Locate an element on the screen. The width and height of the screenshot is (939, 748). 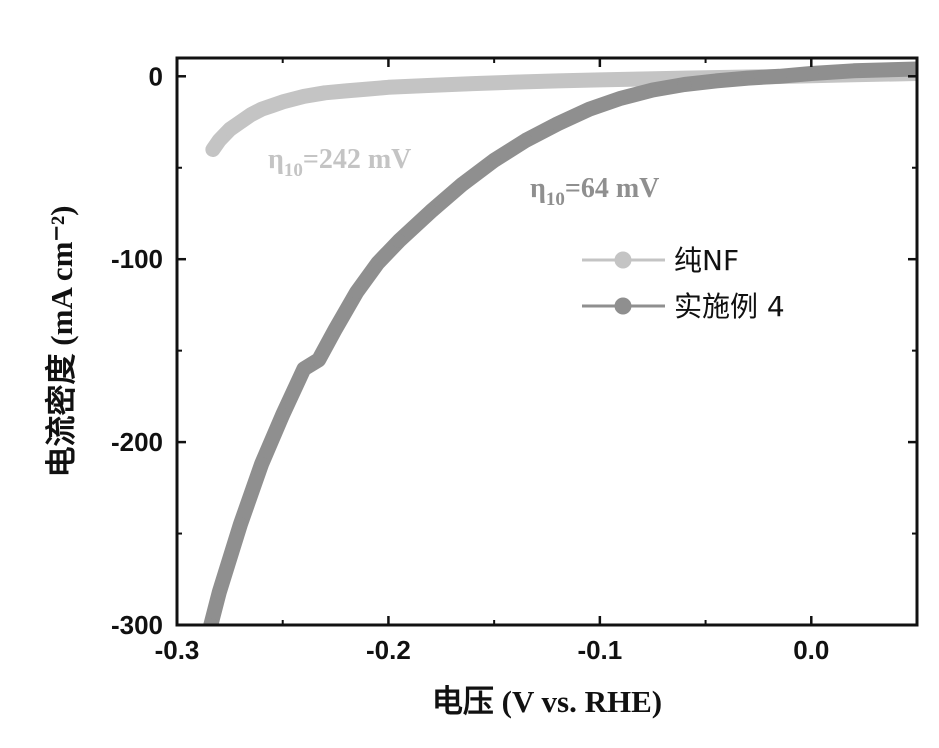
y-axis-title: 电流密度 (mA cm⁻²) is located at coordinates (61, 342).